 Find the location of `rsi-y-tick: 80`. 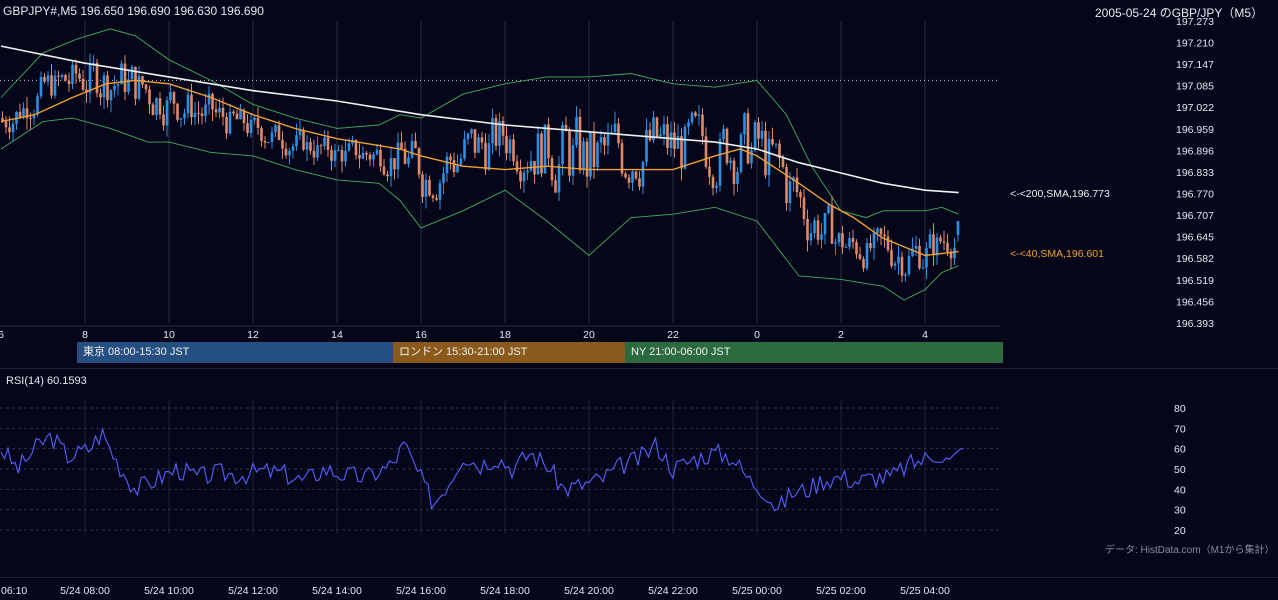

rsi-y-tick: 80 is located at coordinates (1180, 409).